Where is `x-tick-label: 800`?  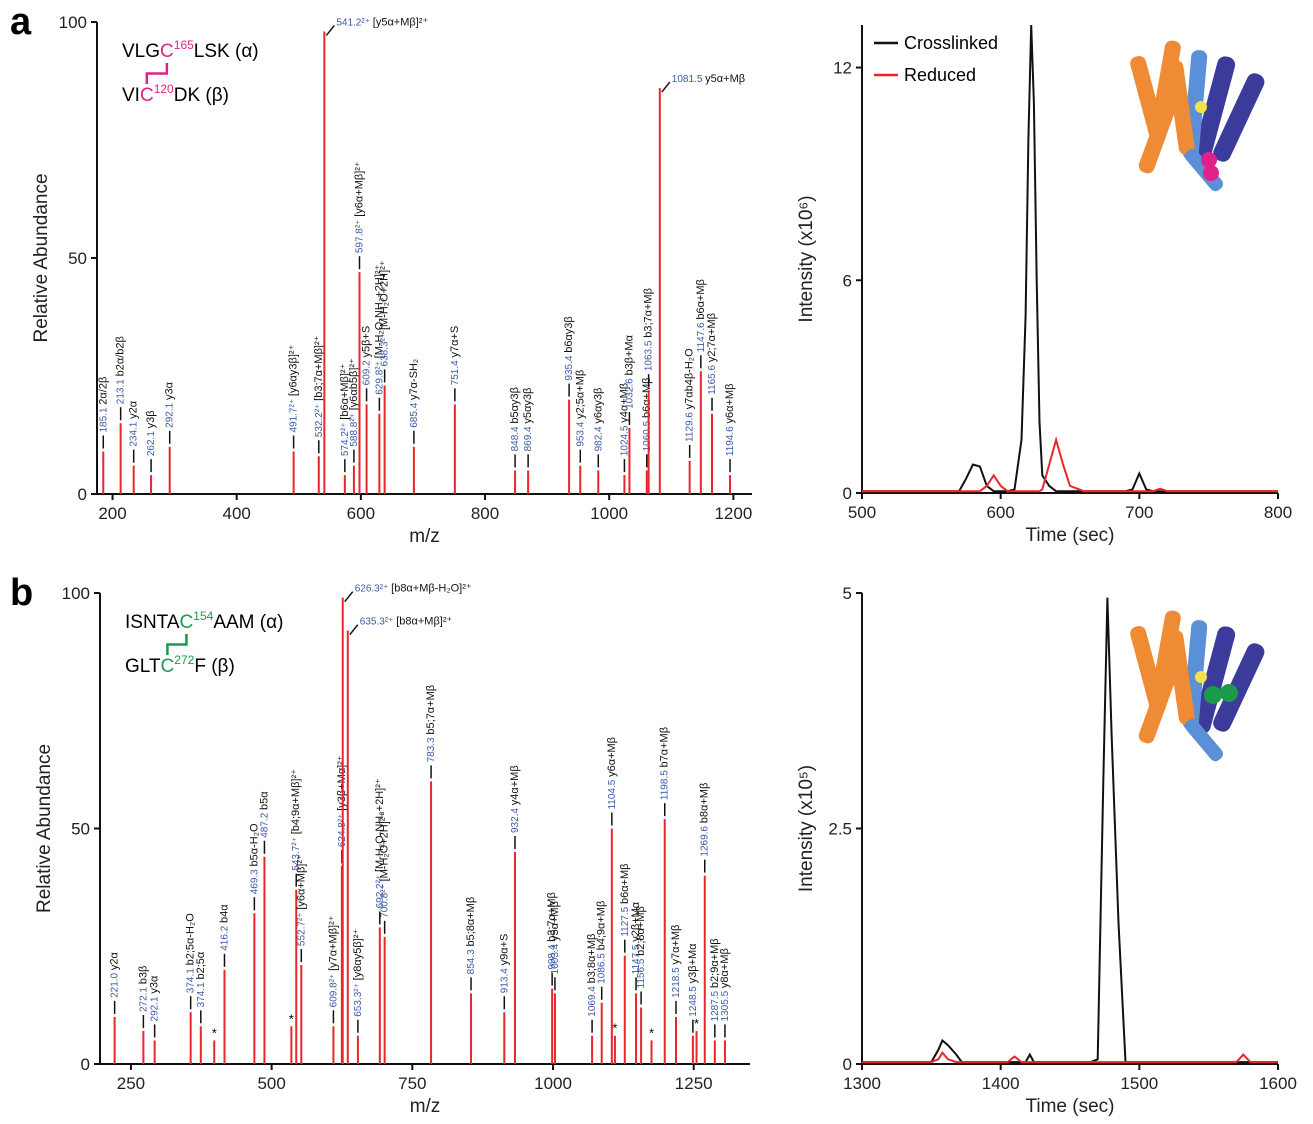
x-tick-label: 800 is located at coordinates (485, 513).